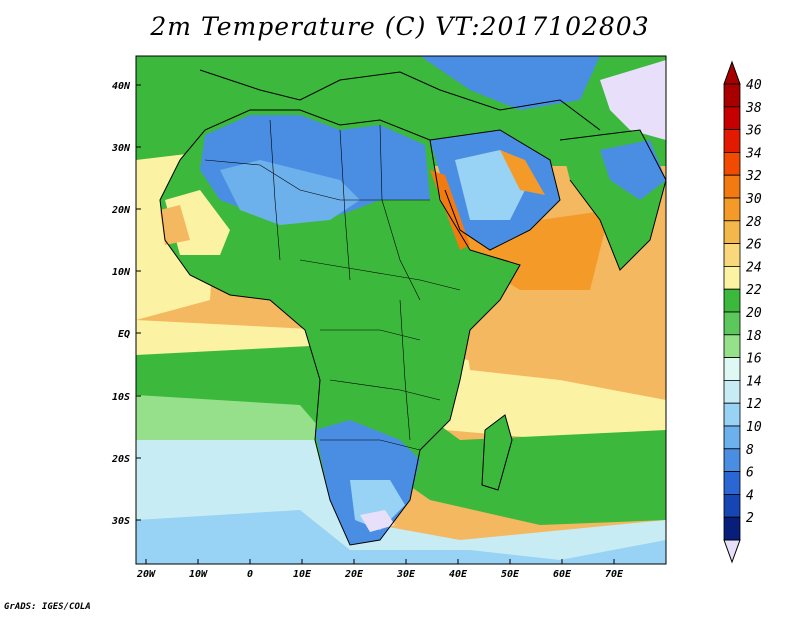  What do you see at coordinates (754, 404) in the screenshot?
I see `colorbar-label: 12` at bounding box center [754, 404].